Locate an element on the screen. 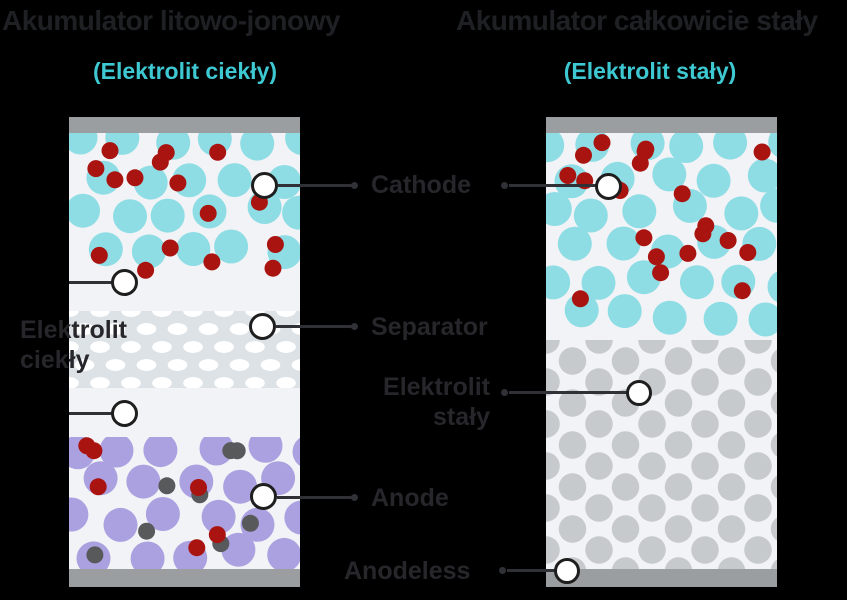 This screenshot has height=600, width=847. cathode-particles-left is located at coordinates (184, 206).